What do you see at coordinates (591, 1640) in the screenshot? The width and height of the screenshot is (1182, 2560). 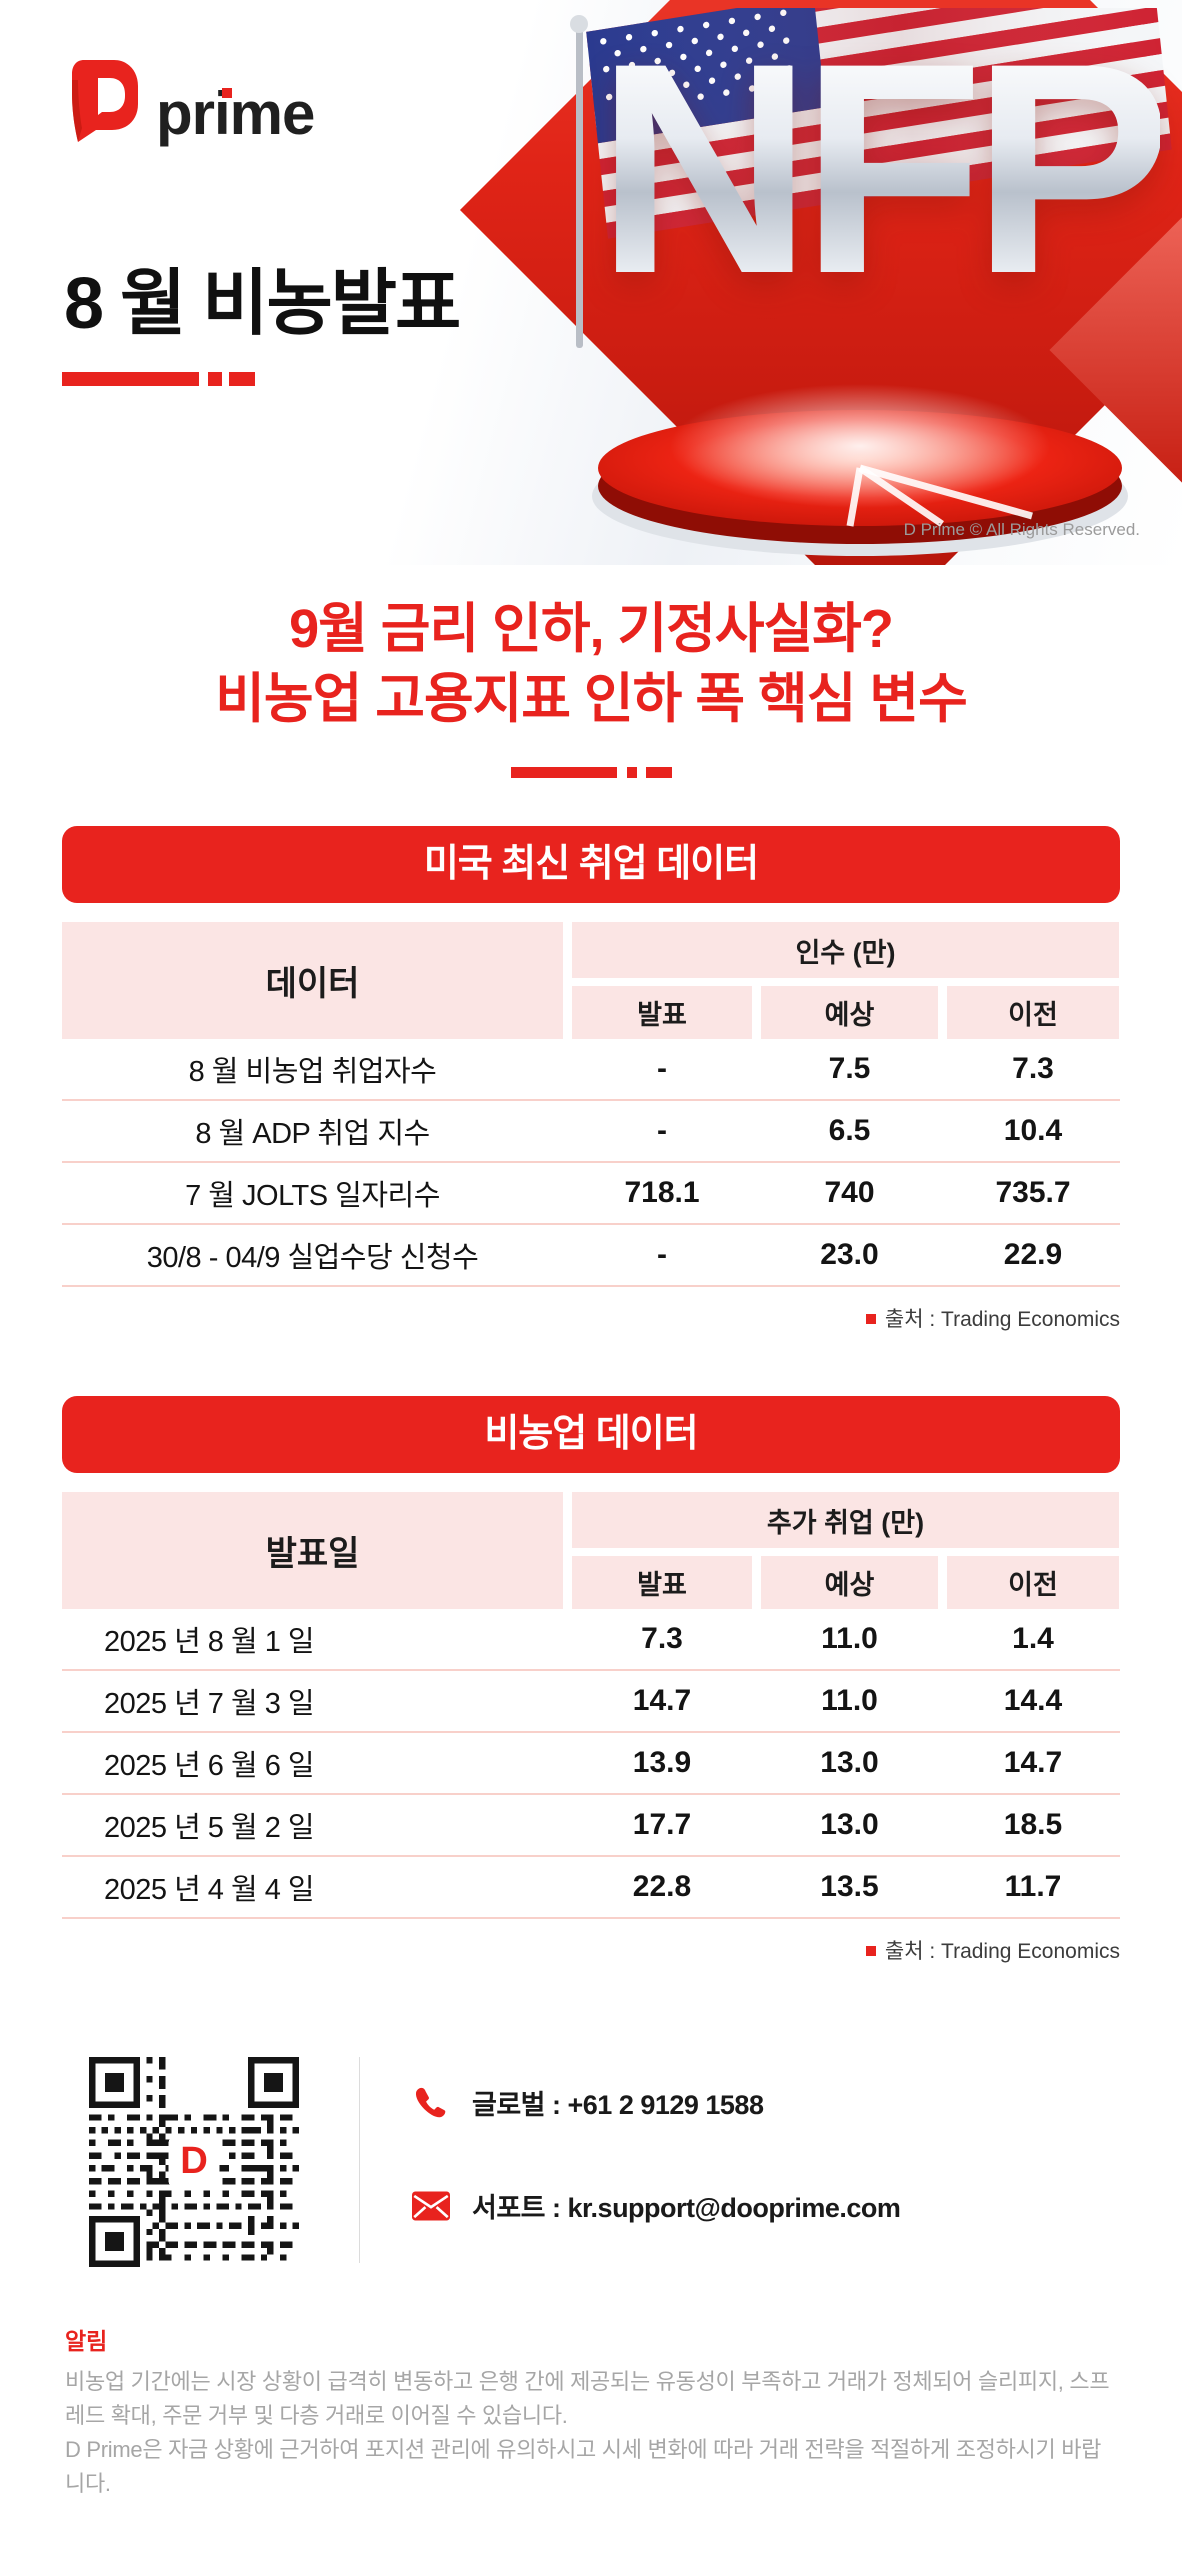 I see `table-row: 2025 년 8 월 1 일 7.3 11.0 1.4` at bounding box center [591, 1640].